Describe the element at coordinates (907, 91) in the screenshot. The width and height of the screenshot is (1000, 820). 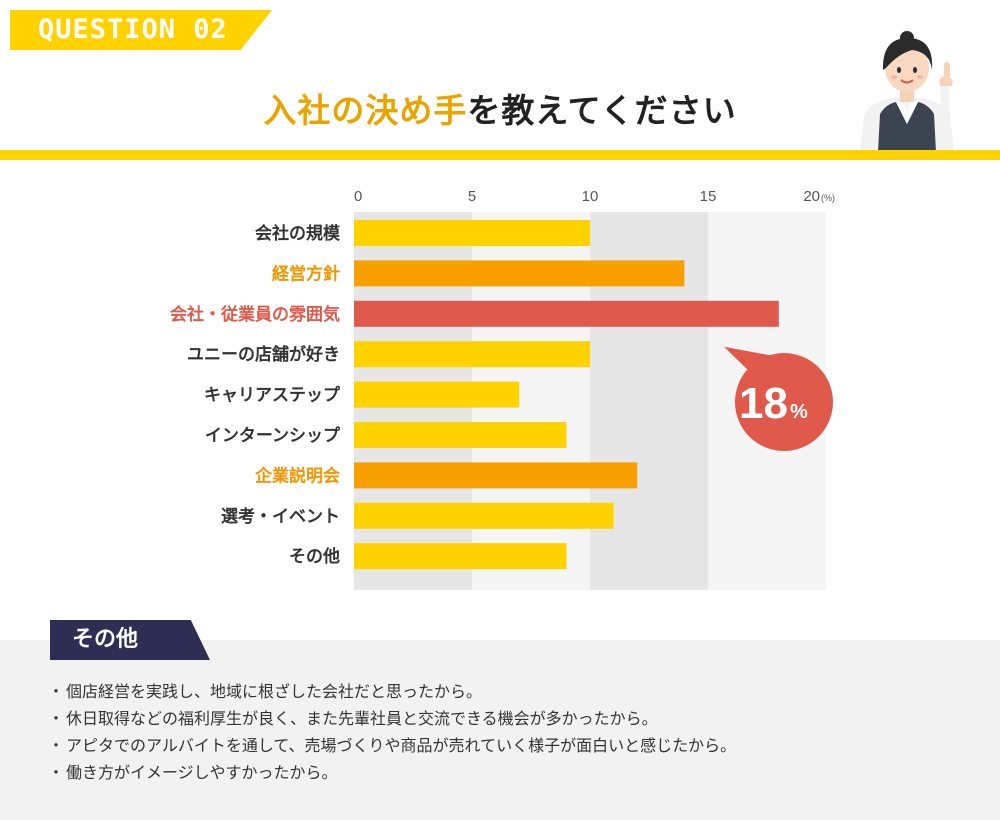
I see `presenter-illustration` at that location.